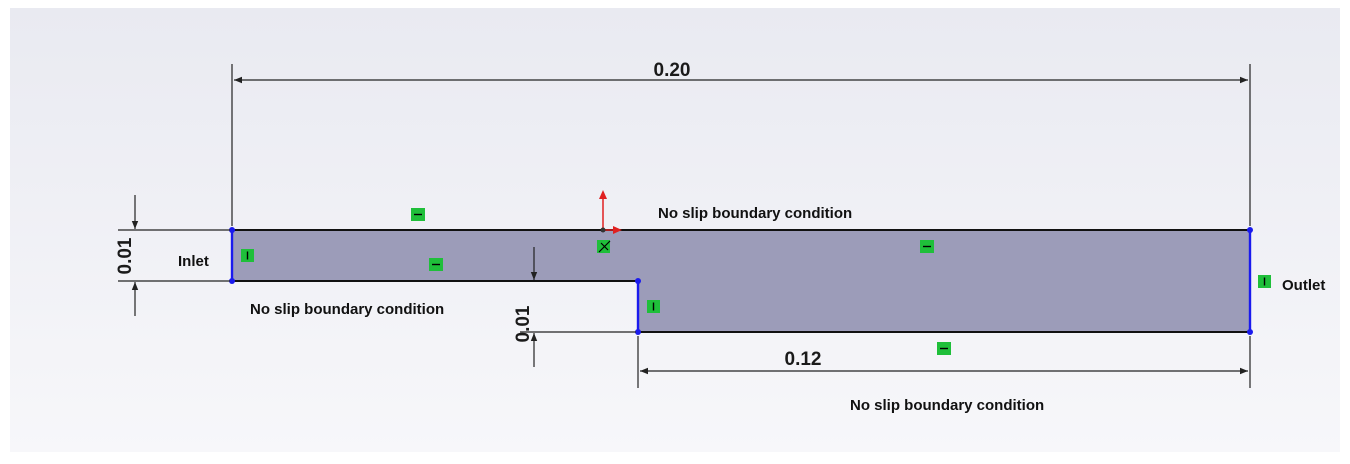  Describe the element at coordinates (125, 255) in the screenshot. I see `inlet-height-value: 0.01` at that location.